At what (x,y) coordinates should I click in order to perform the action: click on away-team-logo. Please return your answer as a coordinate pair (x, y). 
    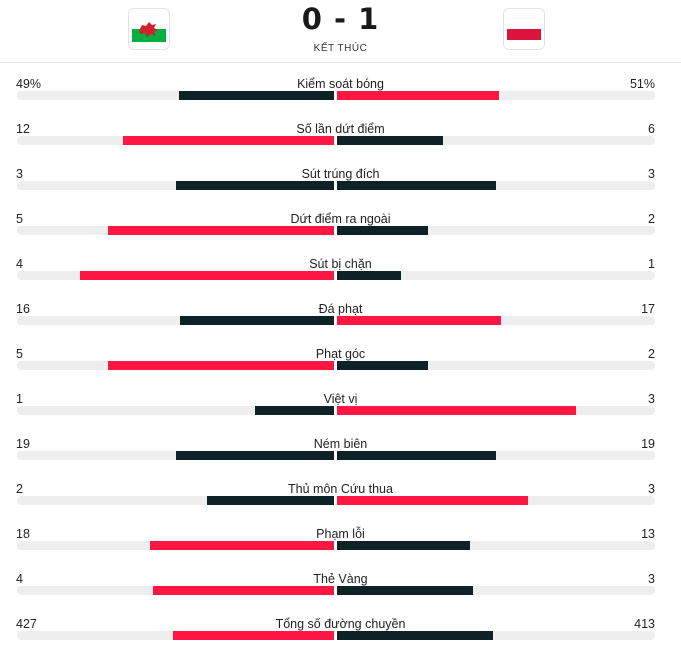
    Looking at the image, I should click on (524, 29).